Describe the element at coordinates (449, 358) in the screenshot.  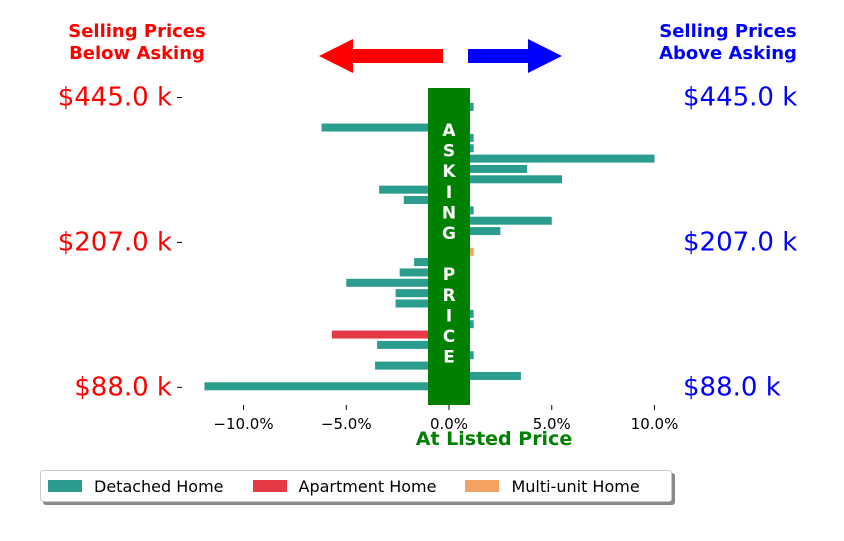
I see `band-letter: E` at that location.